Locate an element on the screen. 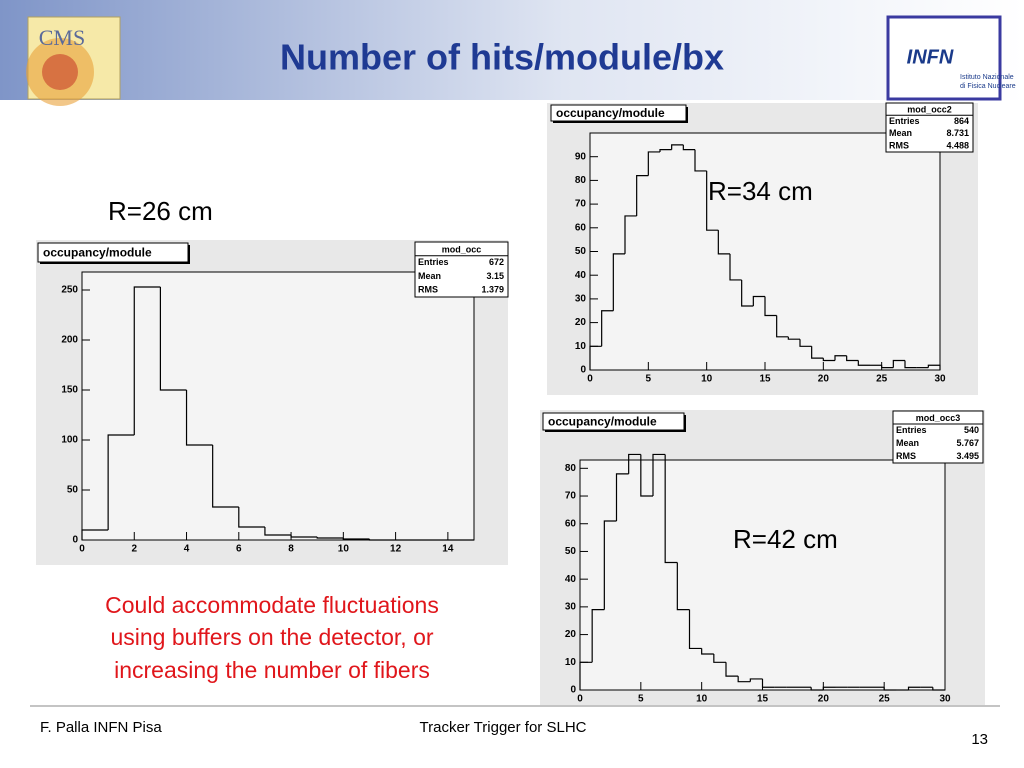 Image resolution: width=1024 pixels, height=768 pixels. y-tick-label: 200 is located at coordinates (69, 340).